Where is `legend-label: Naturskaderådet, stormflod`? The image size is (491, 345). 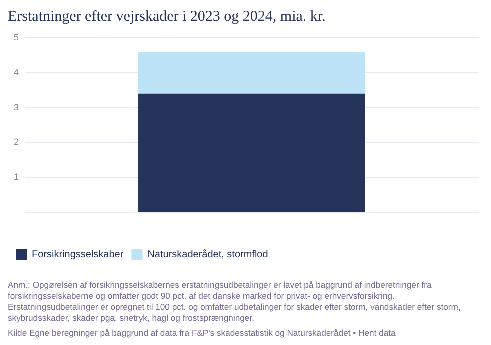 legend-label: Naturskaderådet, stormflod is located at coordinates (208, 254).